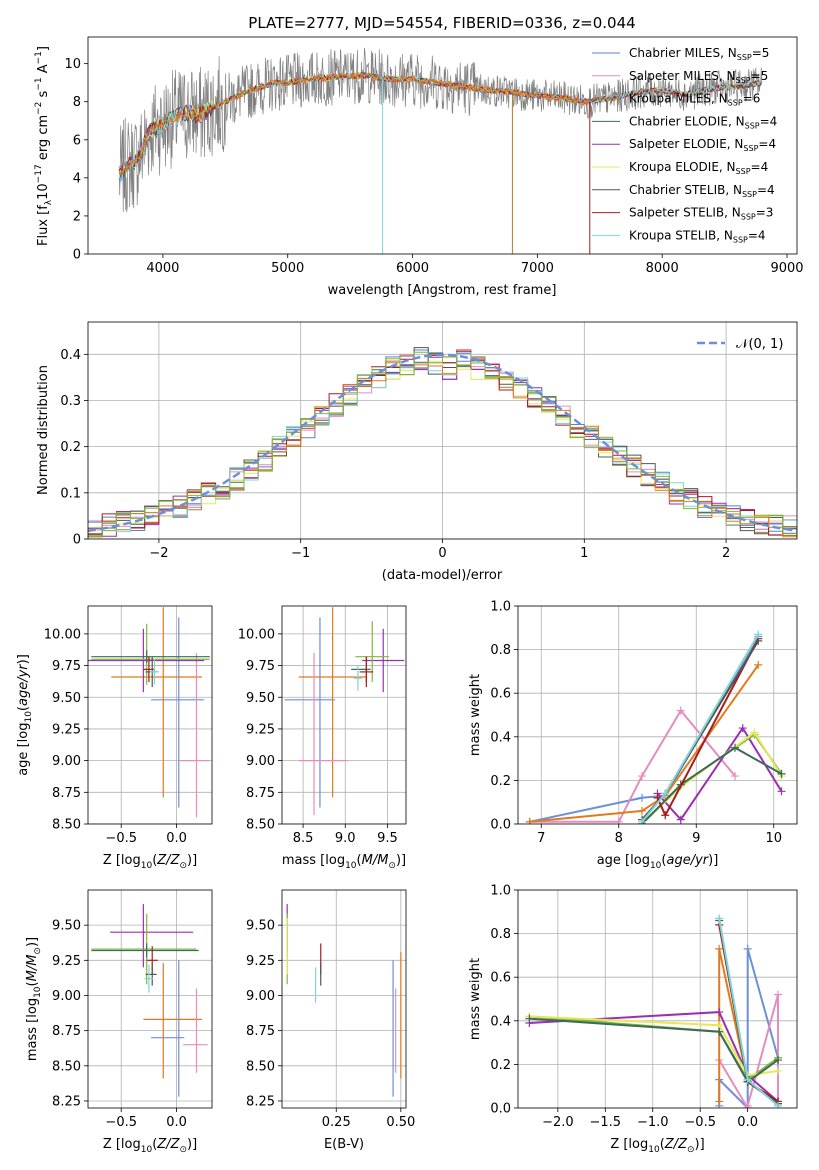 The width and height of the screenshot is (819, 1170). Describe the element at coordinates (176, 838) in the screenshot. I see `x-tick-label: 0.0` at that location.